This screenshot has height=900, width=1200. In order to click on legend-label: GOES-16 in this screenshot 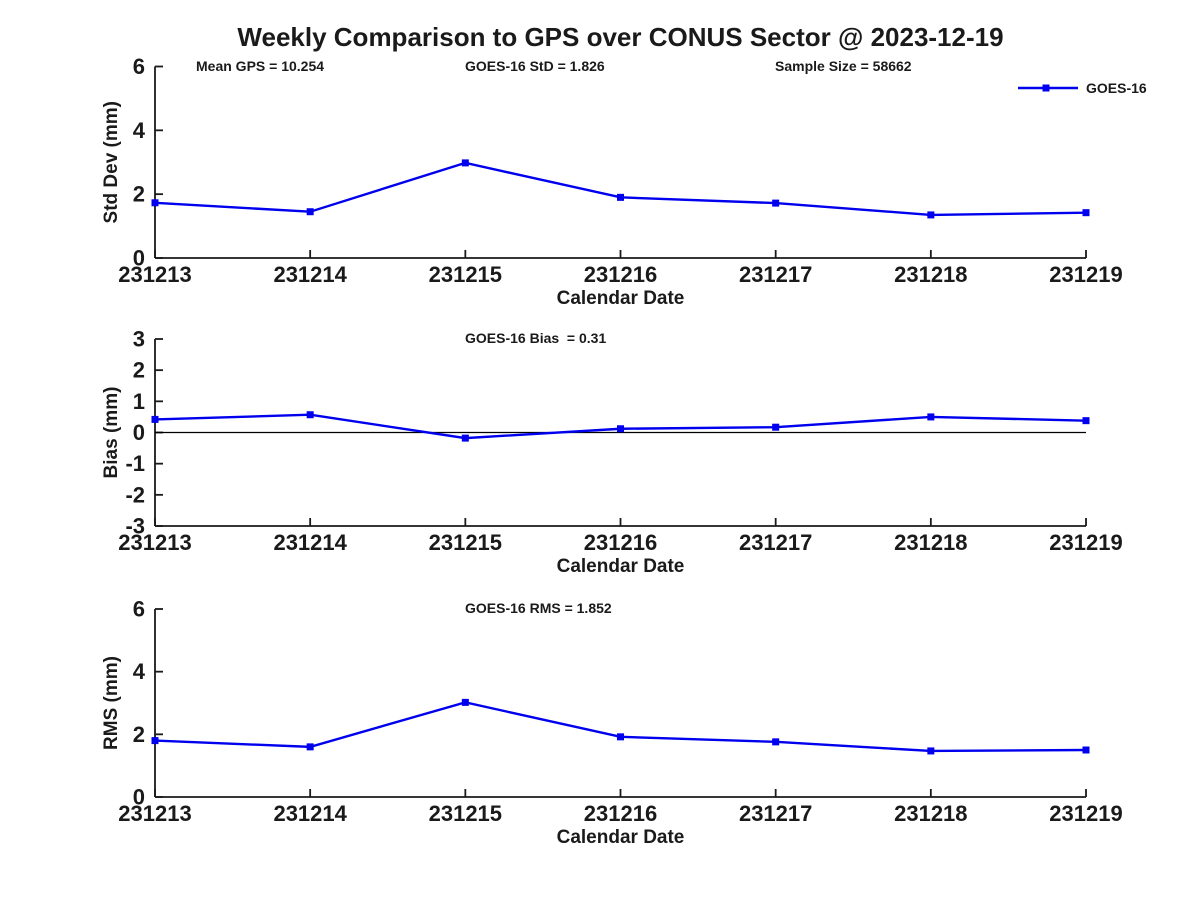, I will do `click(1116, 88)`.